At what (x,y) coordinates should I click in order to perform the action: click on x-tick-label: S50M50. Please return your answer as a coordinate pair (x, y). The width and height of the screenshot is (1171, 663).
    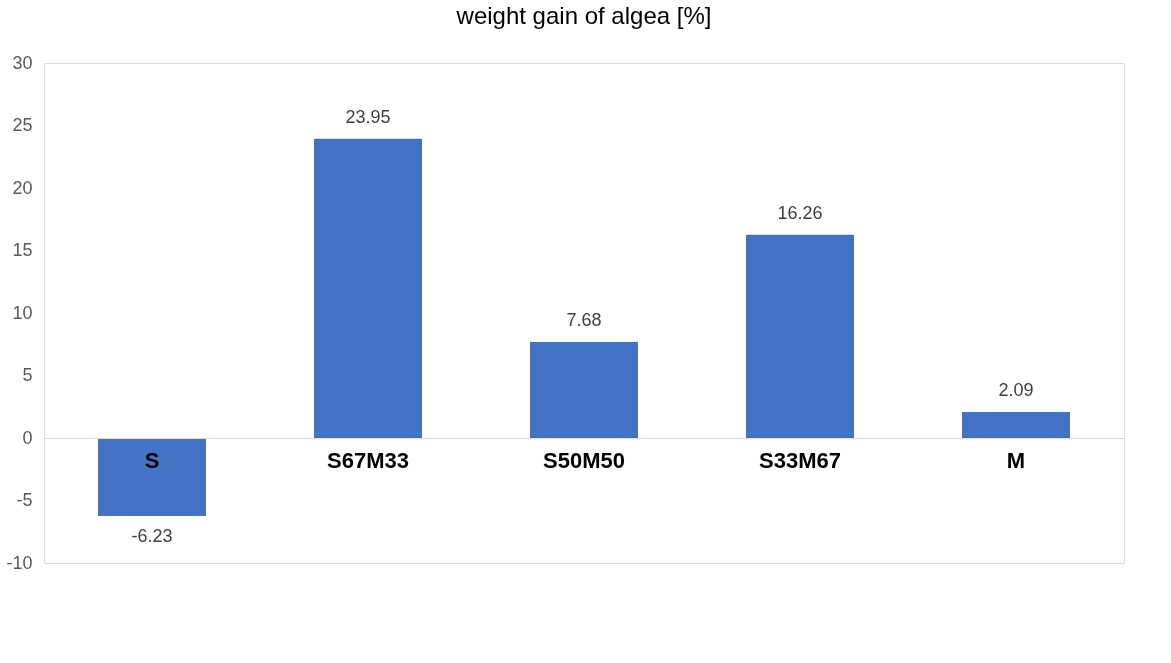
    Looking at the image, I should click on (584, 460).